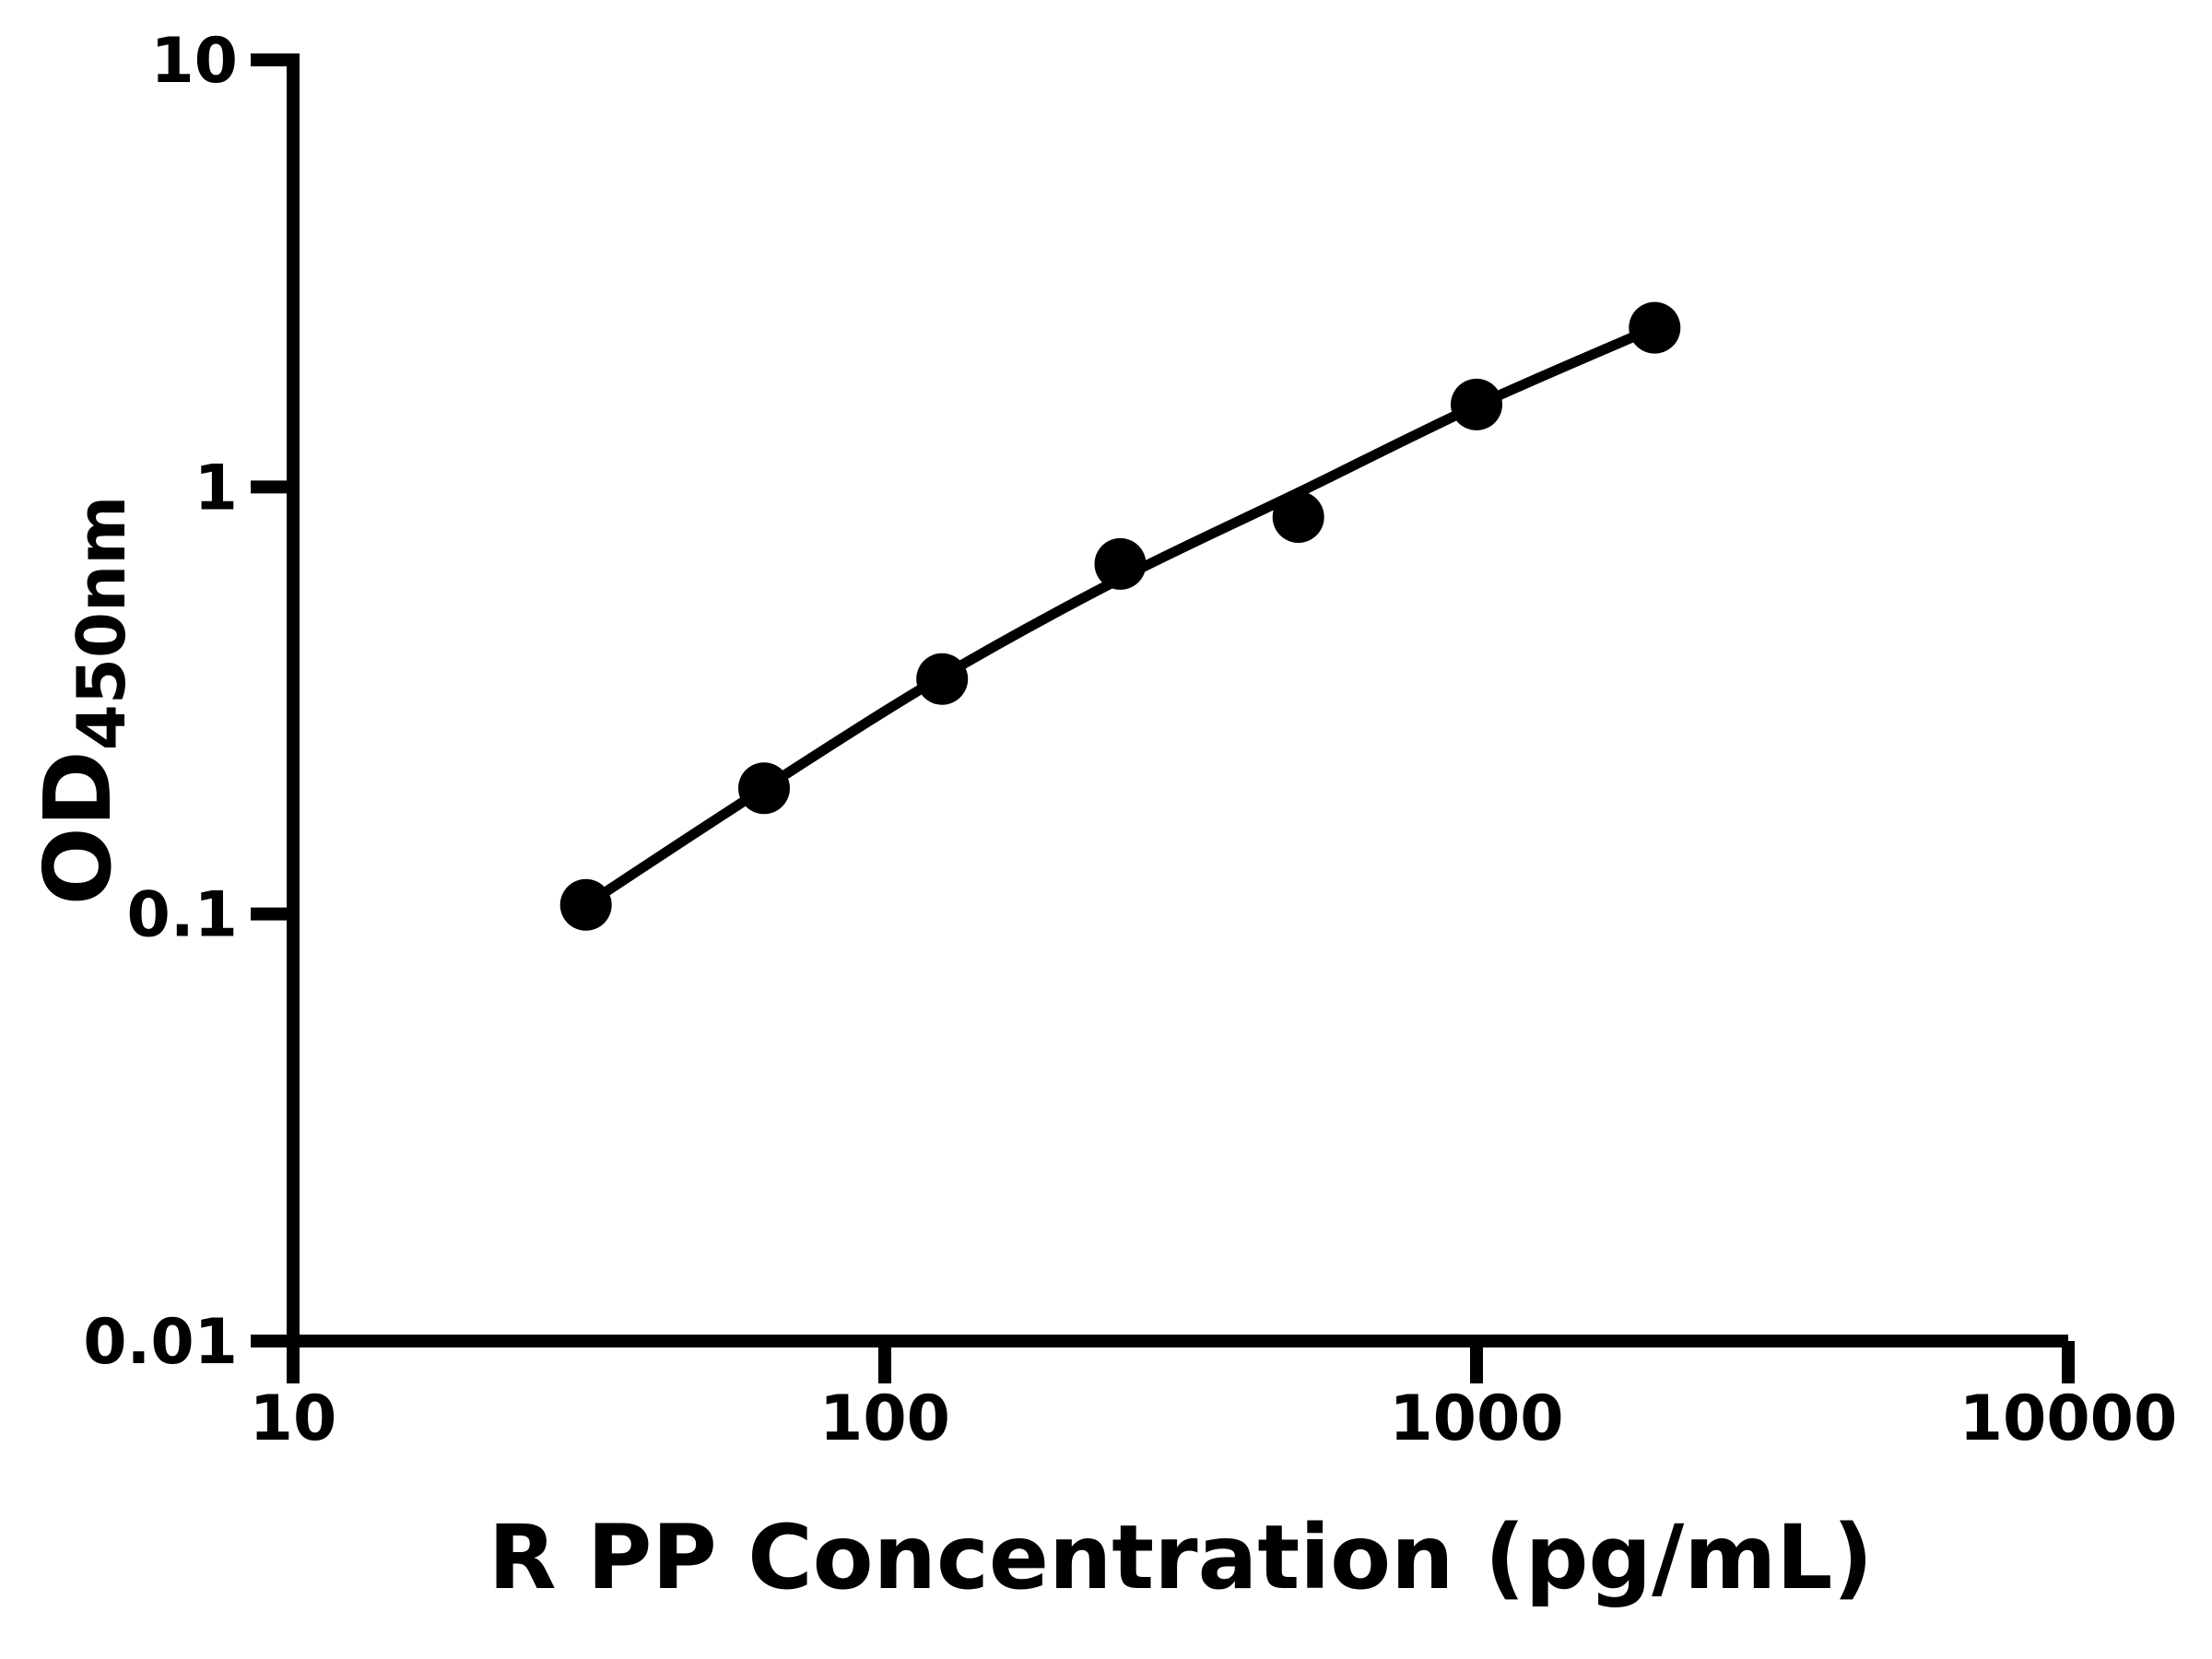  What do you see at coordinates (1181, 1557) in the screenshot?
I see `x-axis-title: R PP Concentration (pg/mL)` at bounding box center [1181, 1557].